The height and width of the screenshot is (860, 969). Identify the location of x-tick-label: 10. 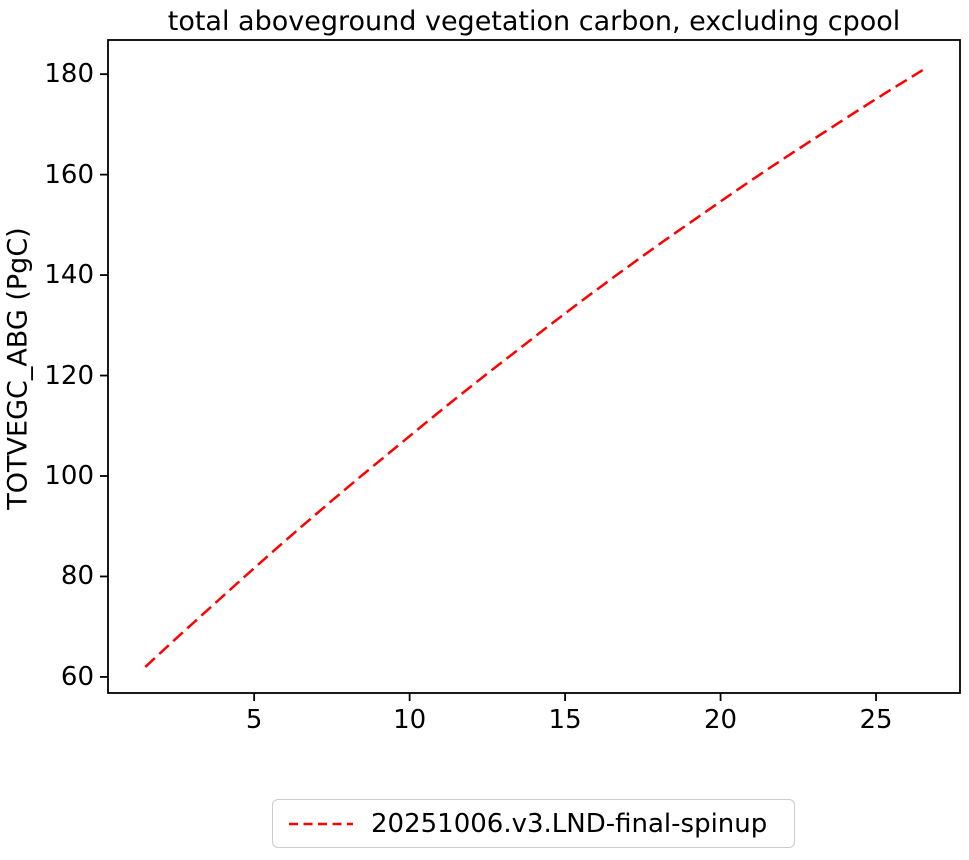
(410, 720).